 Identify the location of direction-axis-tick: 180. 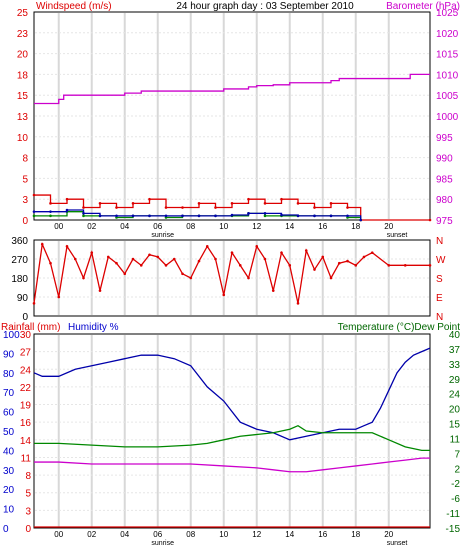
(19, 279).